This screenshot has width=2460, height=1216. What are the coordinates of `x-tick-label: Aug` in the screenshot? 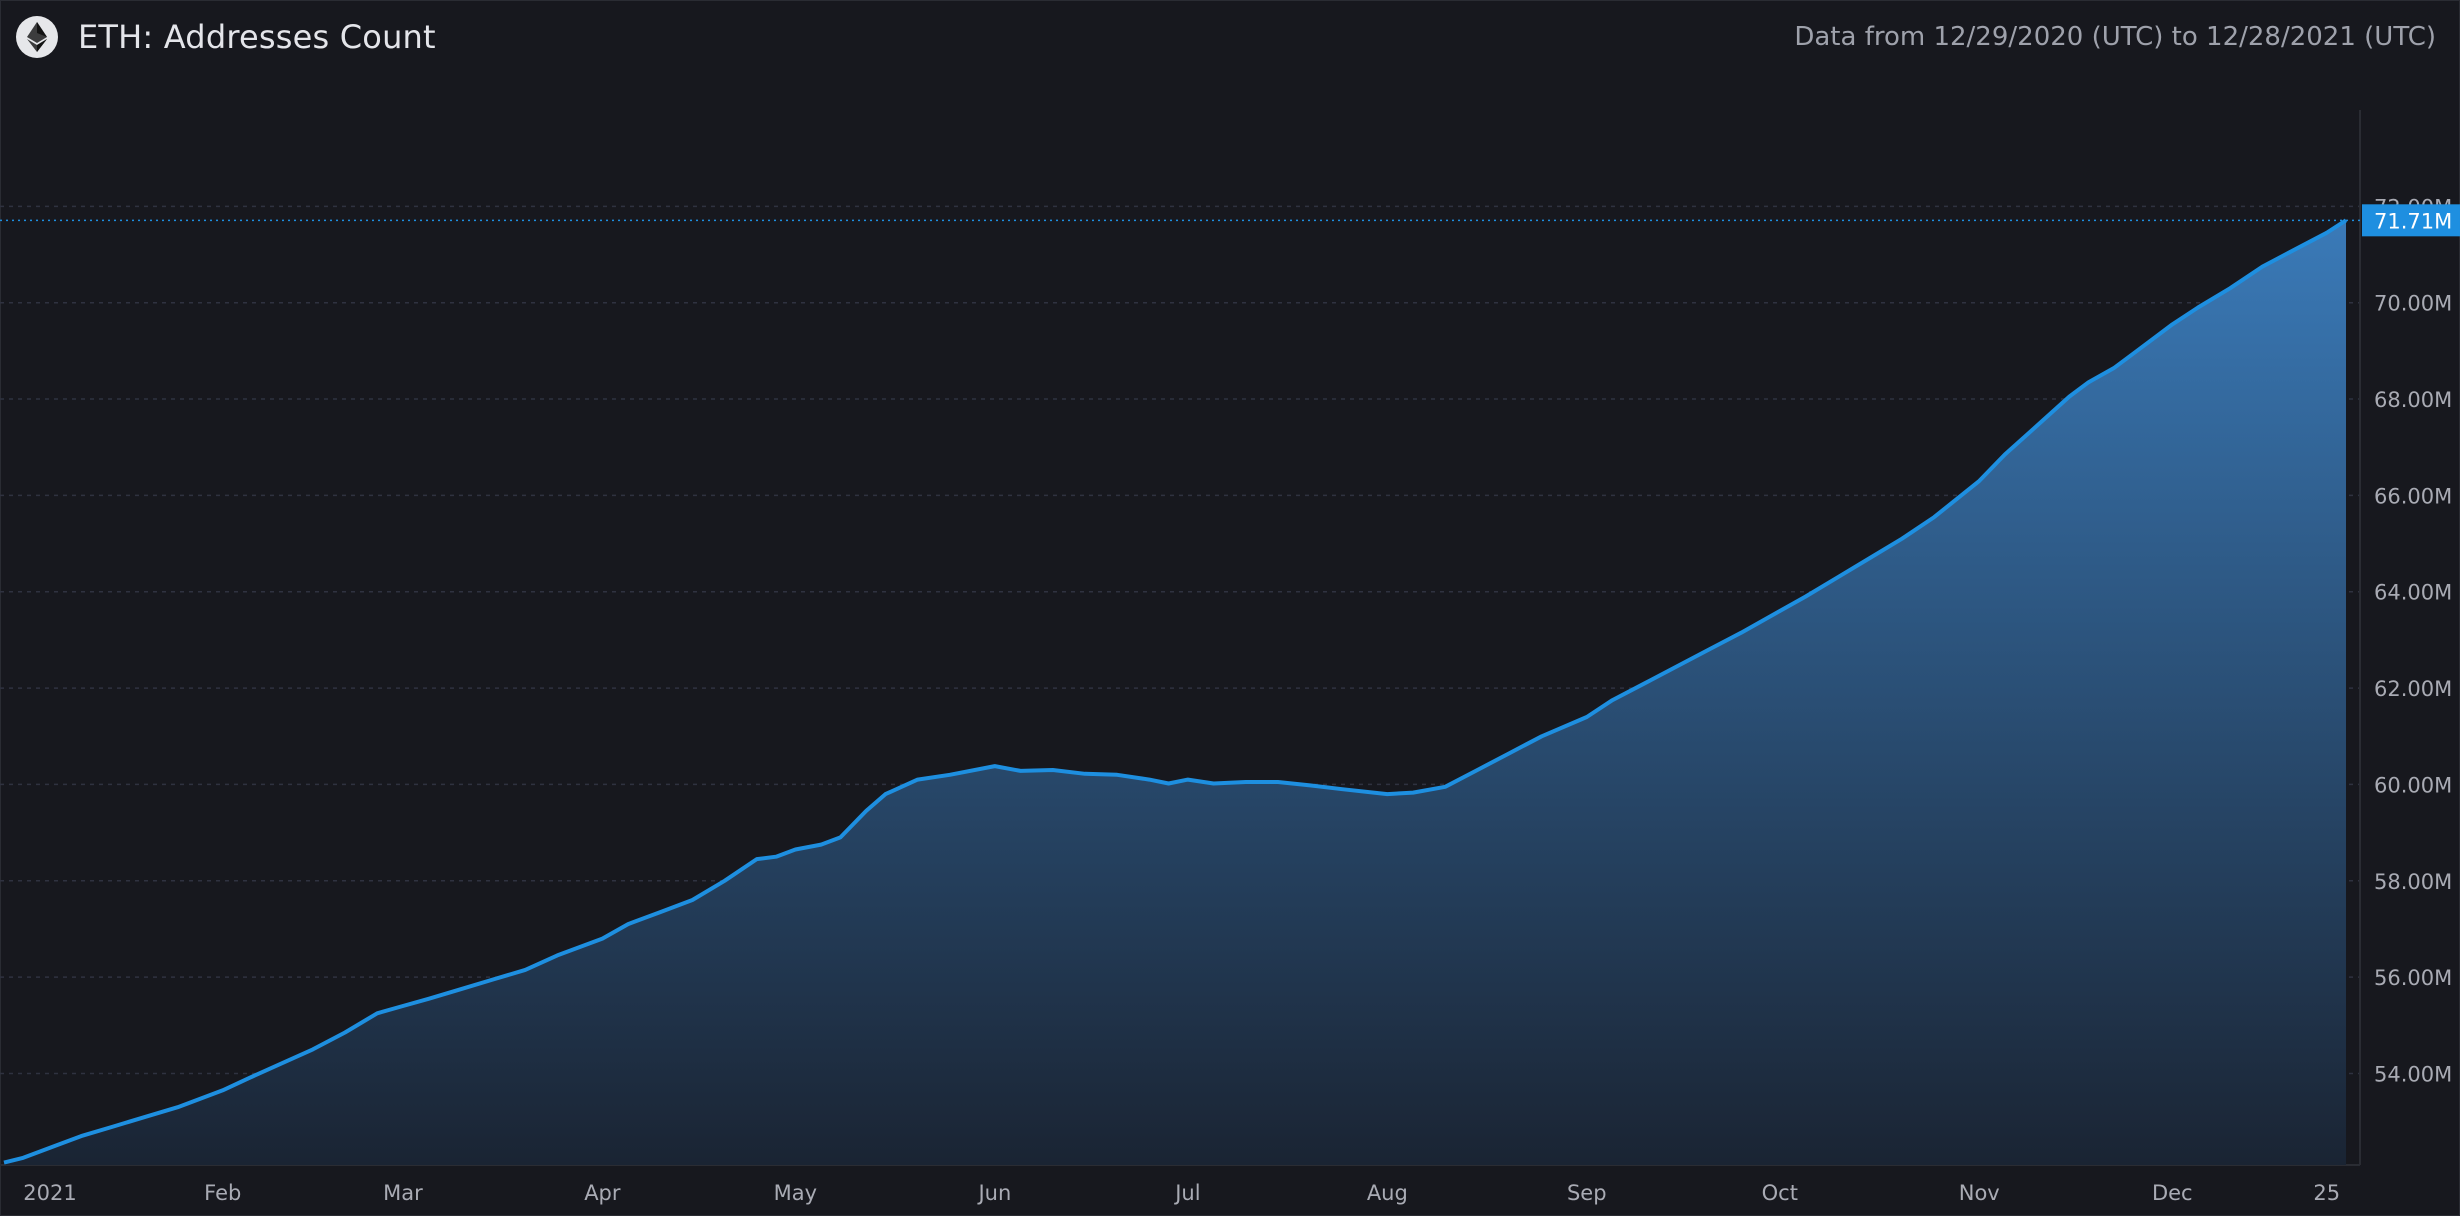 It's located at (1387, 1193).